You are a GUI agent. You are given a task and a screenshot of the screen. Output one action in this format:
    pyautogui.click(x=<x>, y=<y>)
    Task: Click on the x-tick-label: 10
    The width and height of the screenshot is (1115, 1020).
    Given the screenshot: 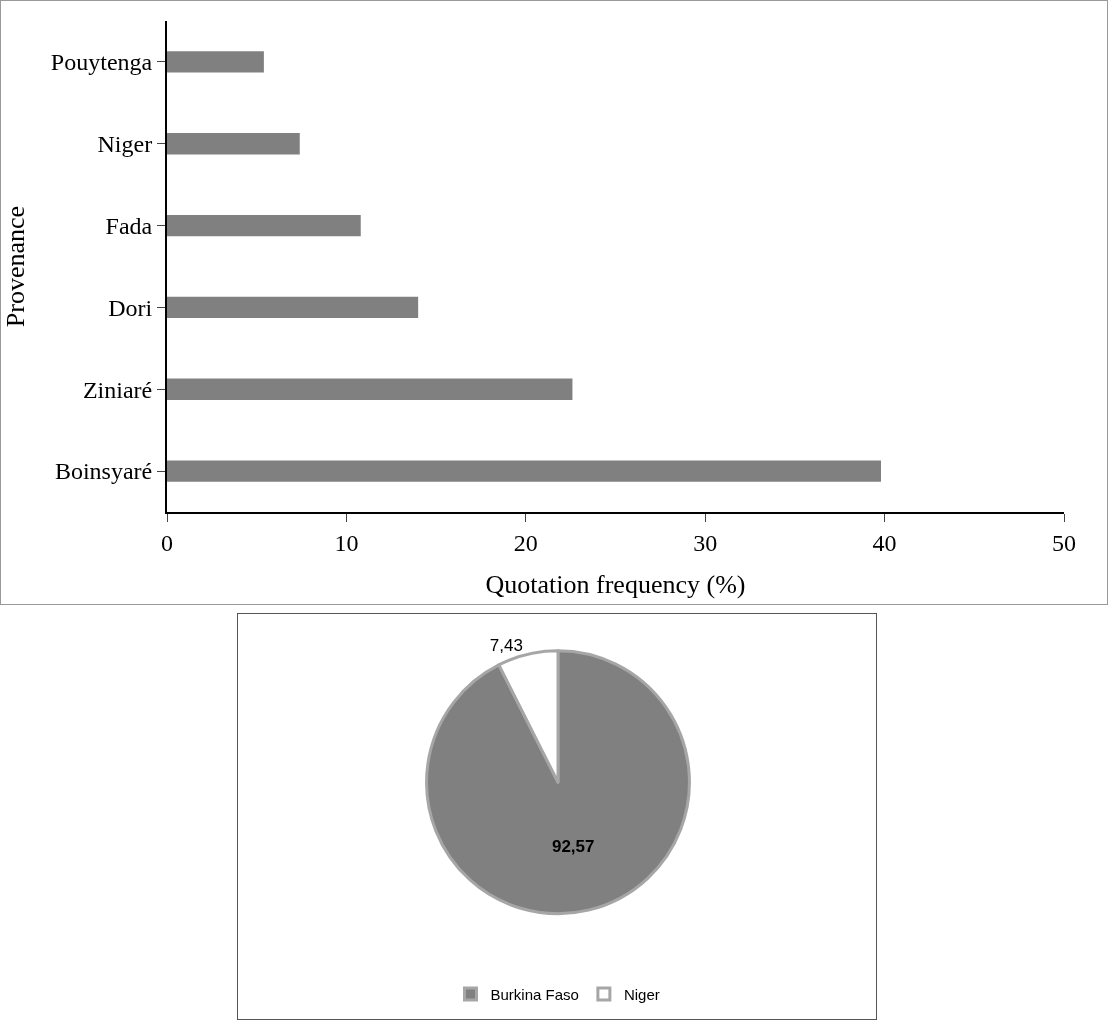 What is the action you would take?
    pyautogui.click(x=346, y=542)
    